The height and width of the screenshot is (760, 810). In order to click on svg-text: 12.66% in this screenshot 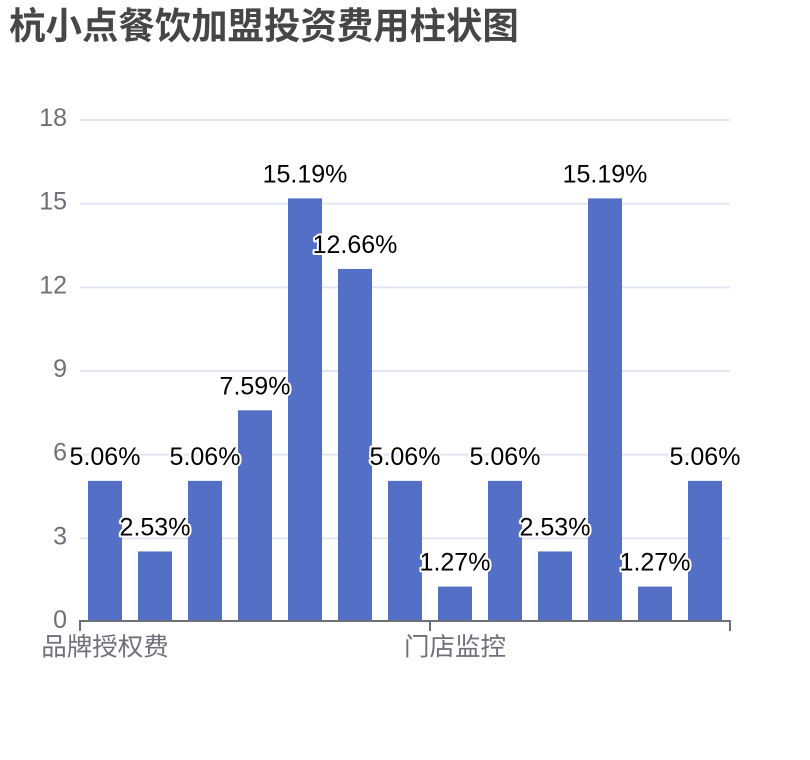, I will do `click(355, 245)`.